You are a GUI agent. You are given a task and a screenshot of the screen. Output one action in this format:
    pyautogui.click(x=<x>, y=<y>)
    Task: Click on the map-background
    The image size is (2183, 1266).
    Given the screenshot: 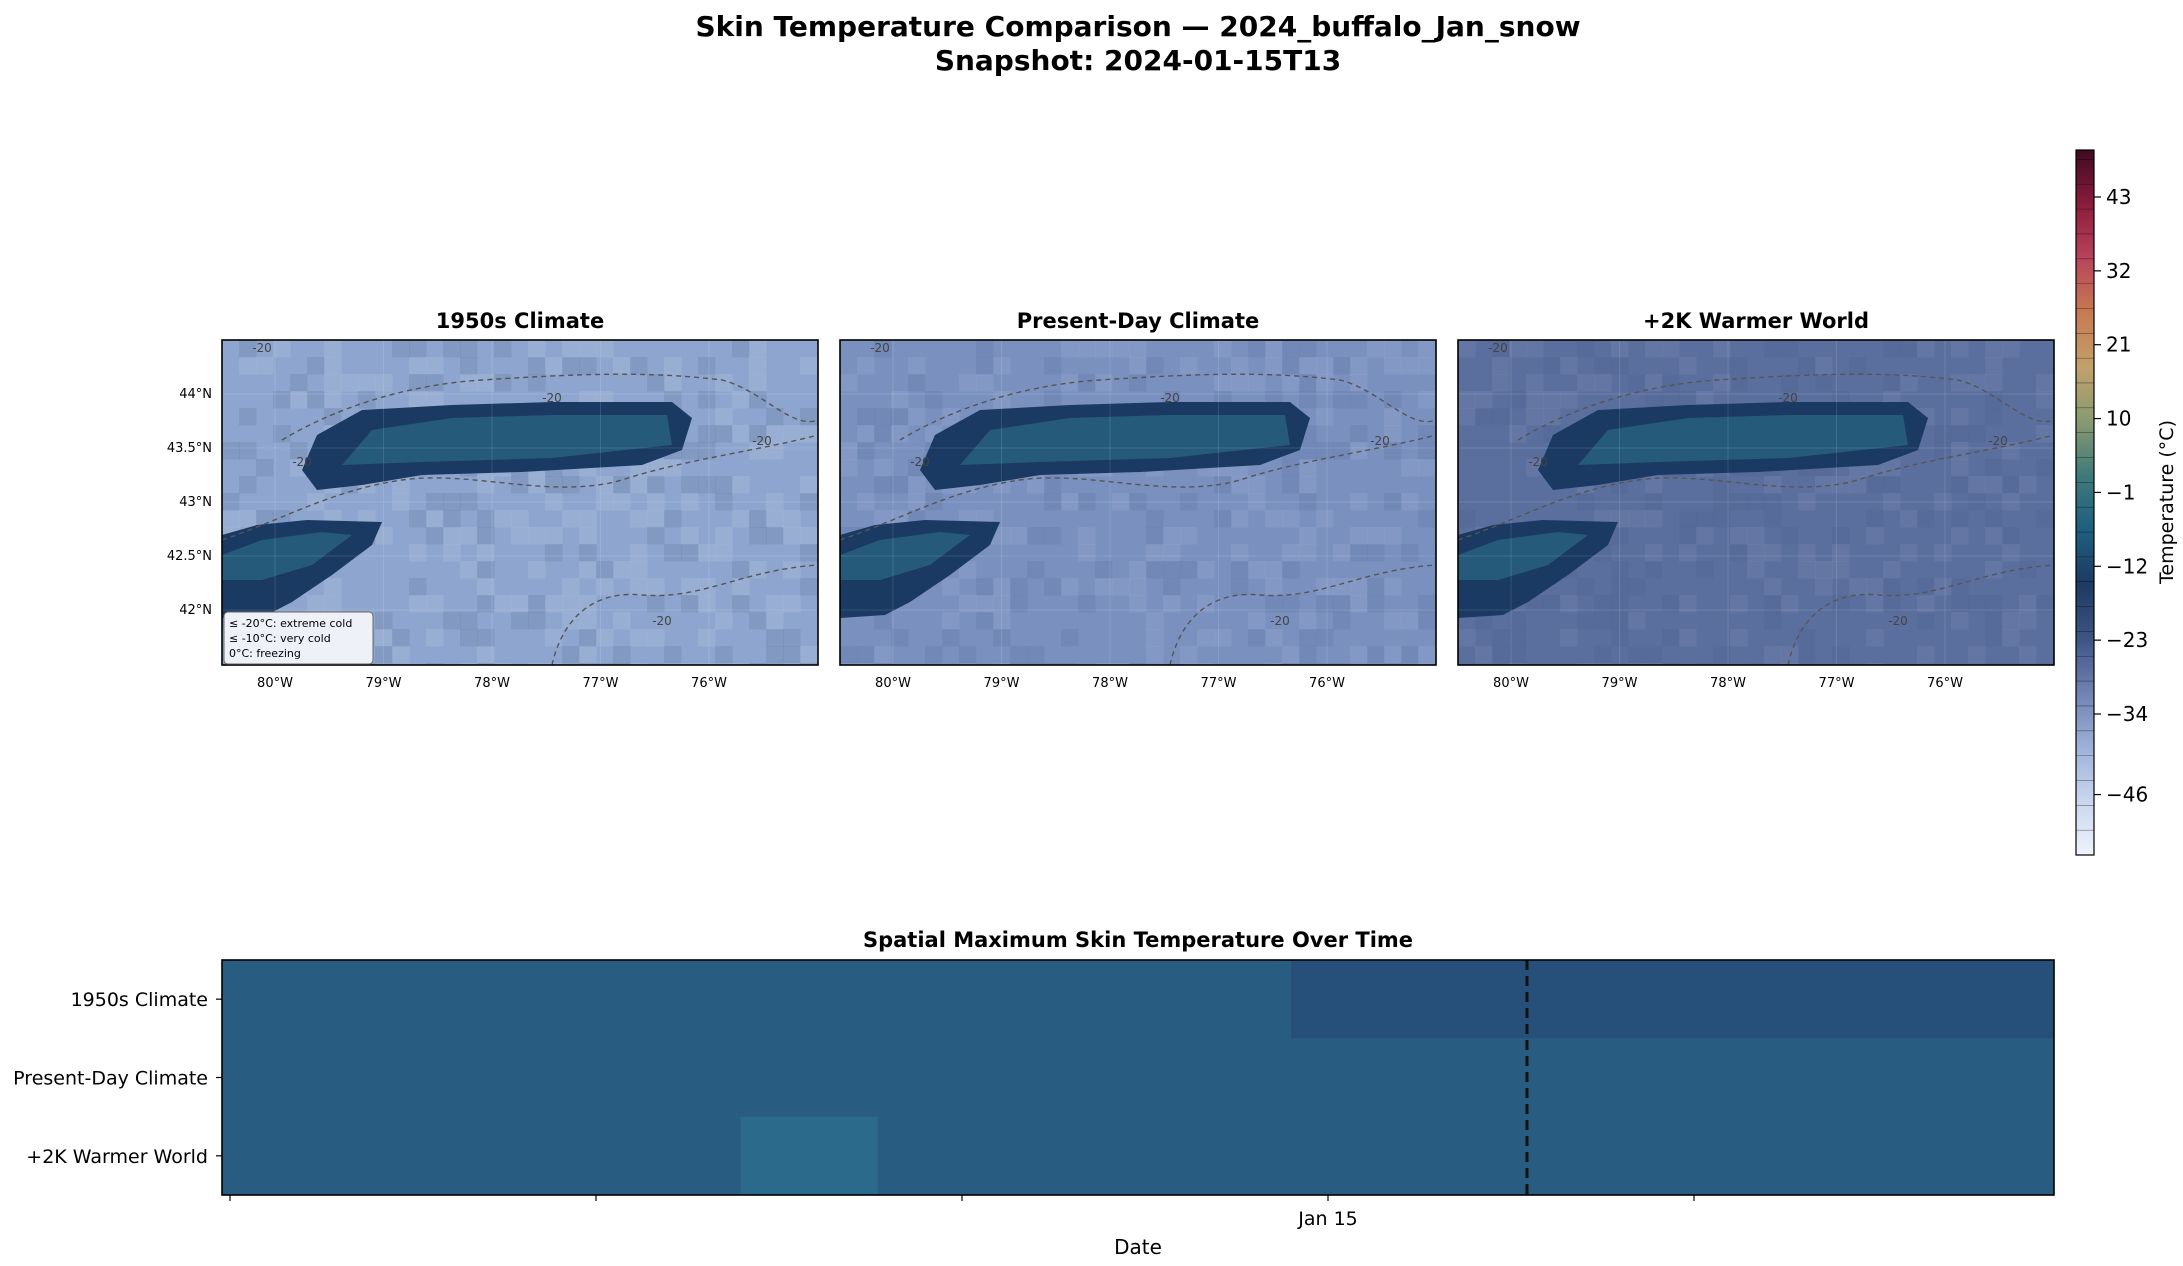 What is the action you would take?
    pyautogui.click(x=1138, y=502)
    